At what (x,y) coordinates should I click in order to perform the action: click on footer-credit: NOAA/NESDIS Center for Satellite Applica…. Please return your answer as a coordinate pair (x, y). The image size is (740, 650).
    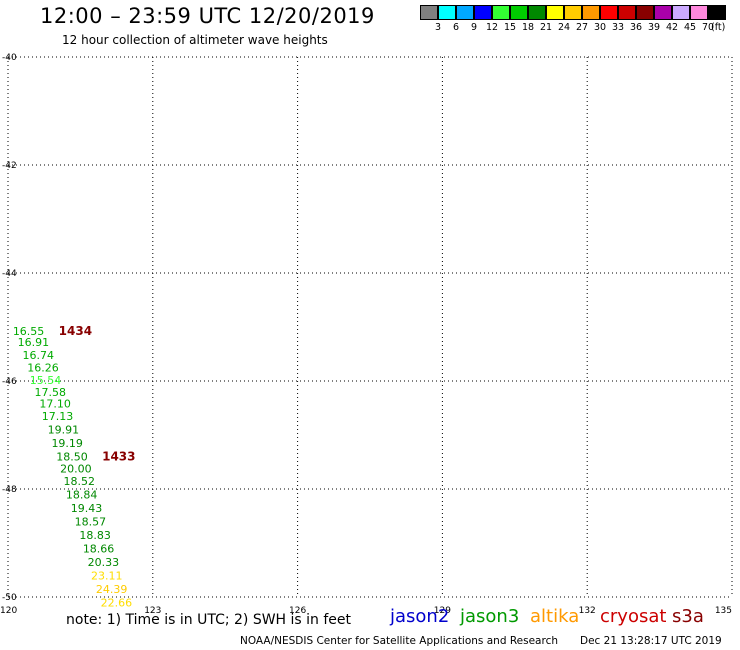
    Looking at the image, I should click on (399, 641).